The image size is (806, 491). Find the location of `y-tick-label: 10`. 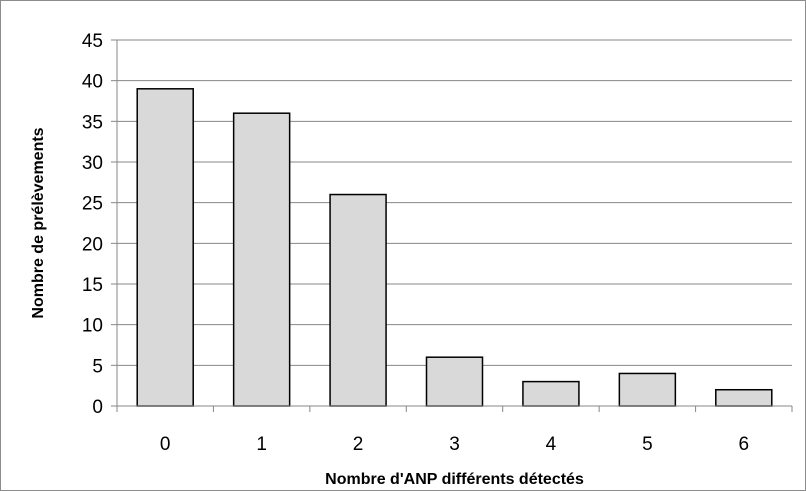

y-tick-label: 10 is located at coordinates (92, 326).